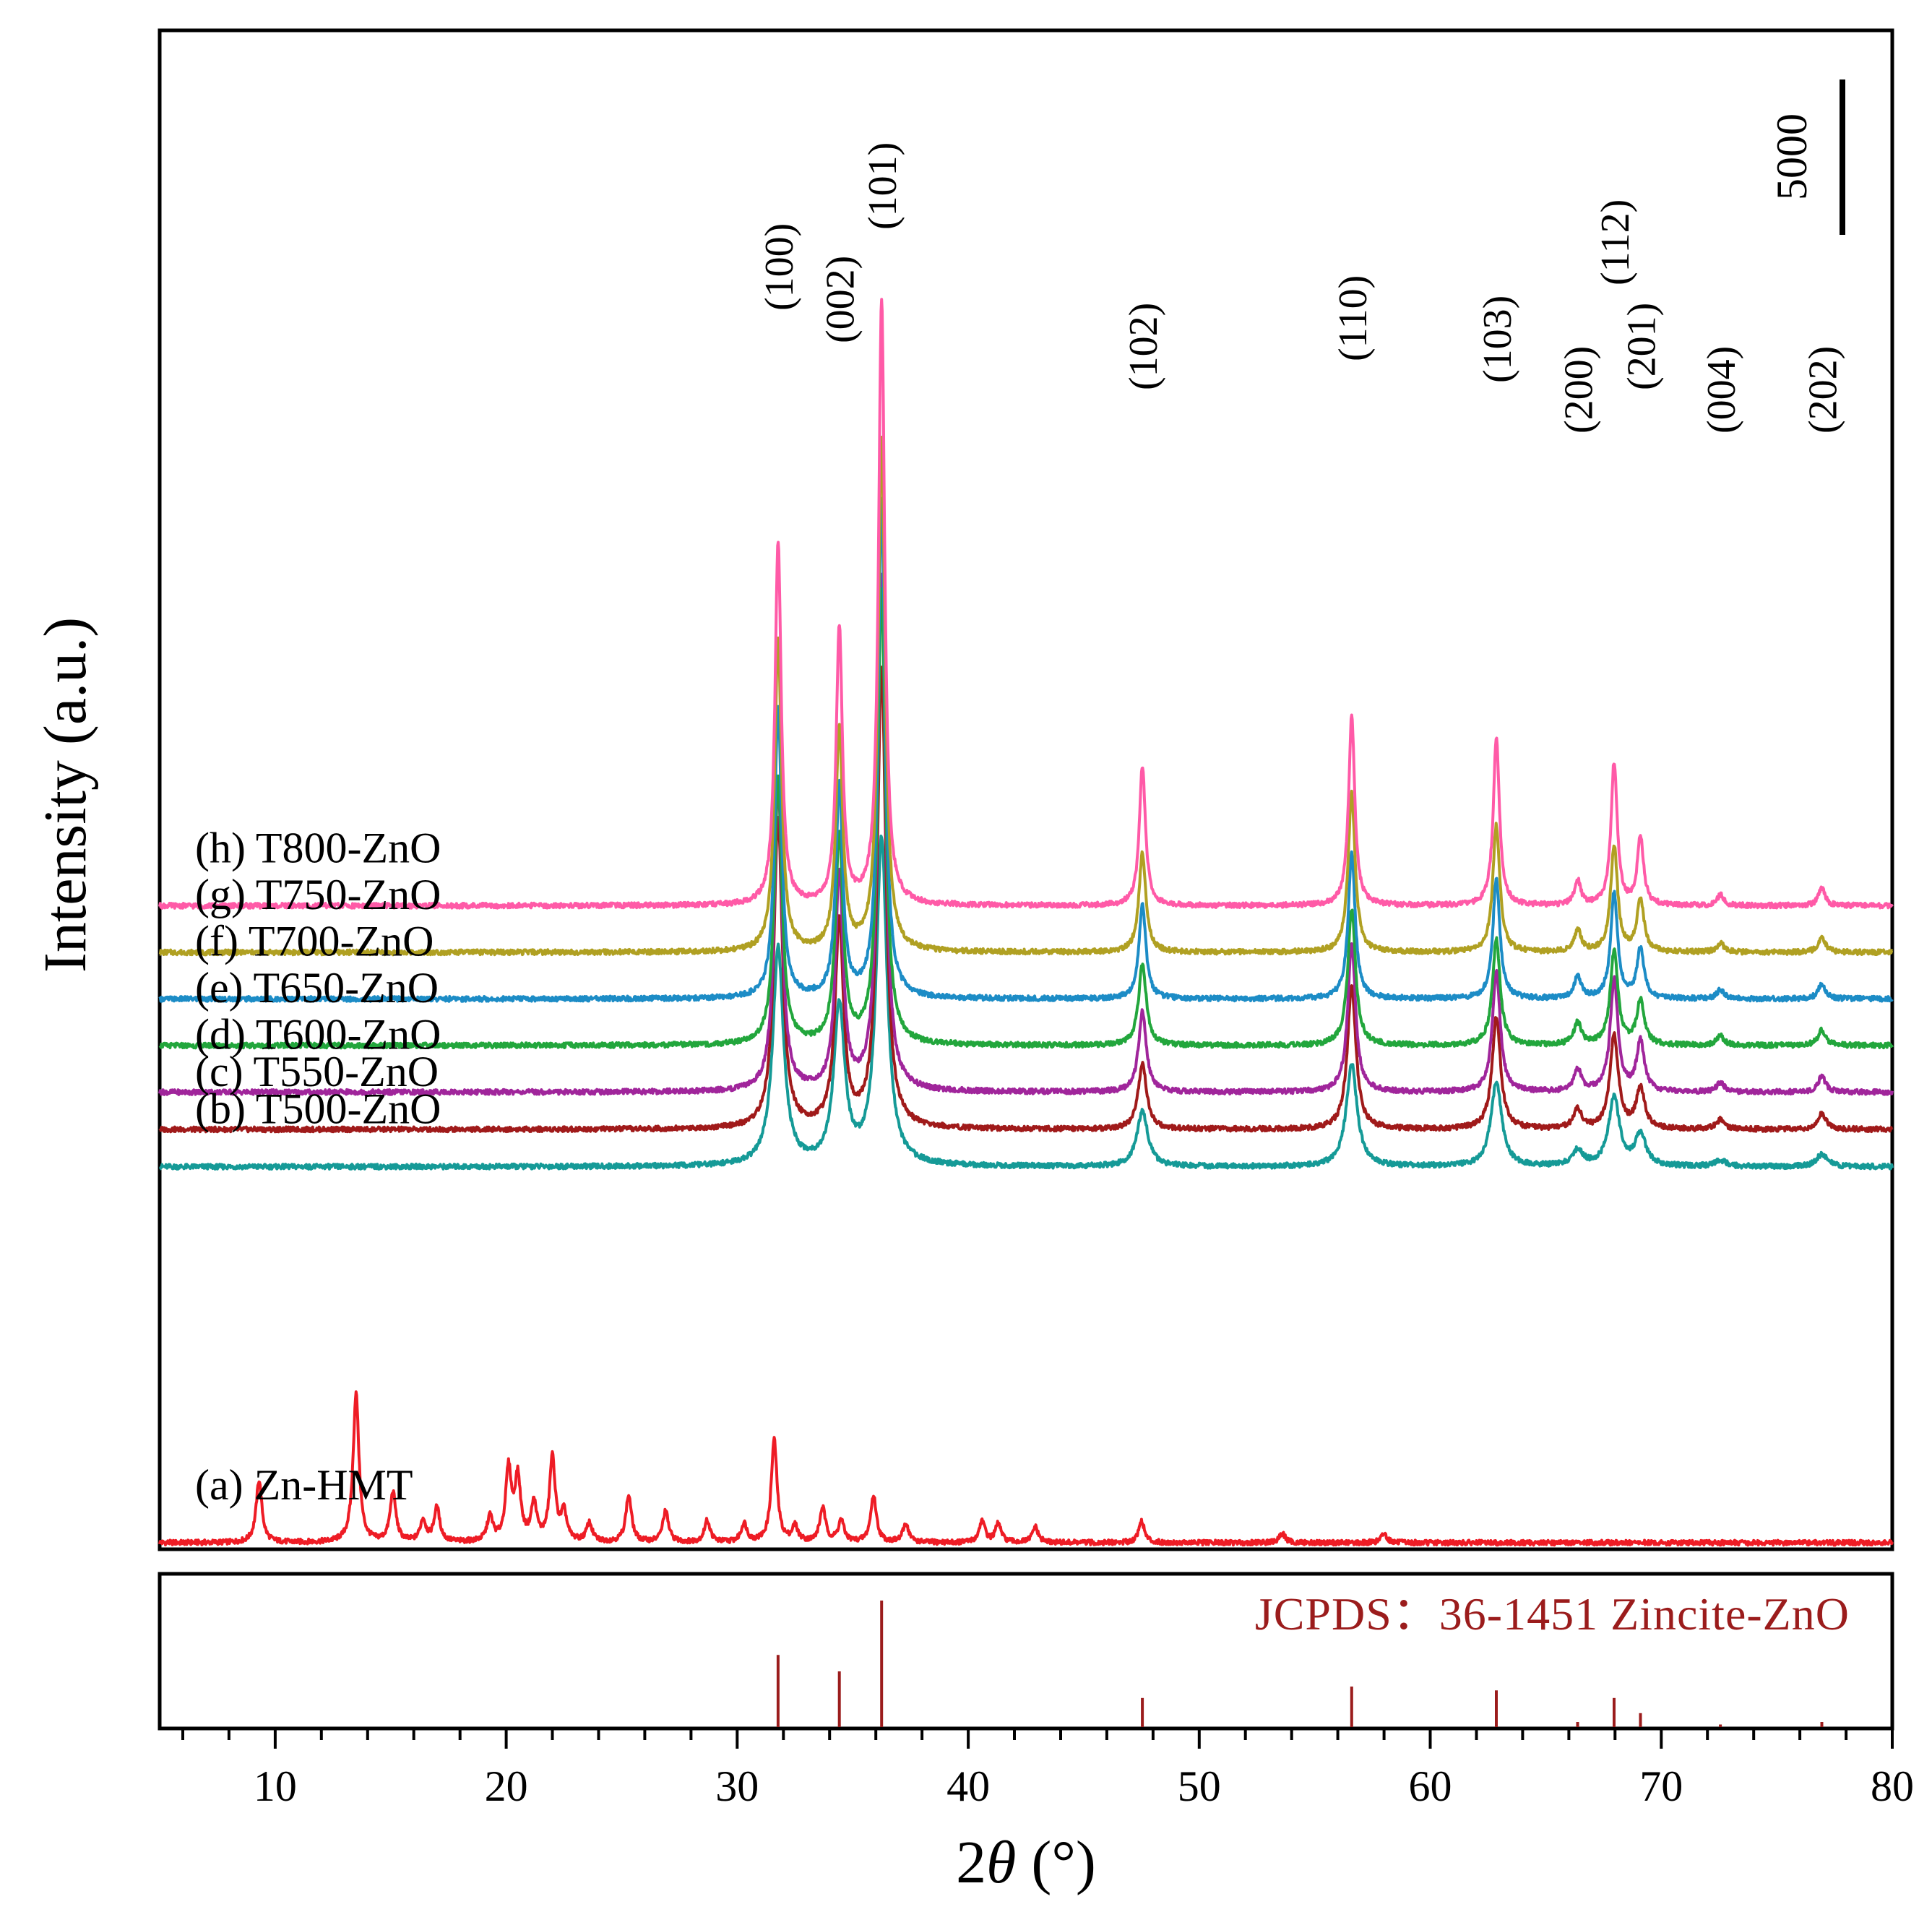 This screenshot has width=1932, height=1912. I want to click on hkl-label-004: (004), so click(1721, 390).